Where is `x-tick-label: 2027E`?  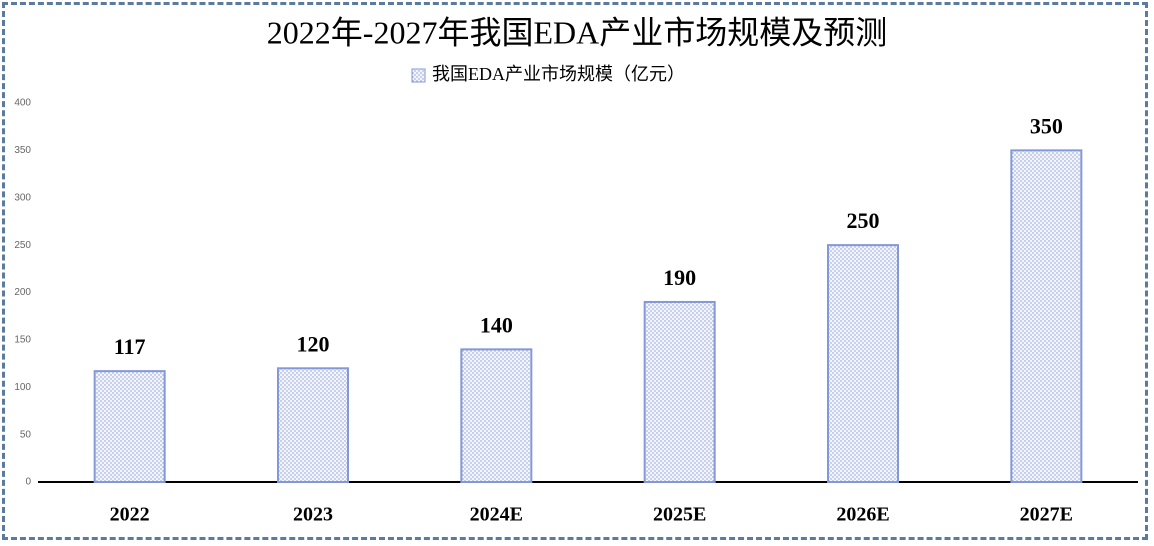
x-tick-label: 2027E is located at coordinates (1046, 515).